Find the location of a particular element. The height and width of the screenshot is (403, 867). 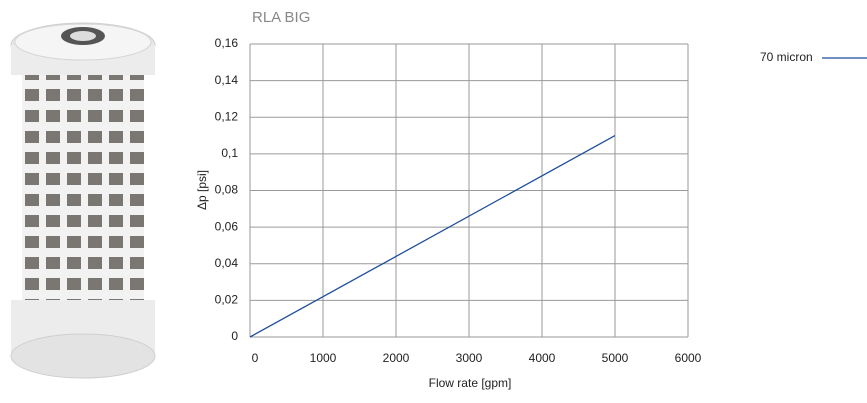

y-tick-label: 0 is located at coordinates (234, 336).